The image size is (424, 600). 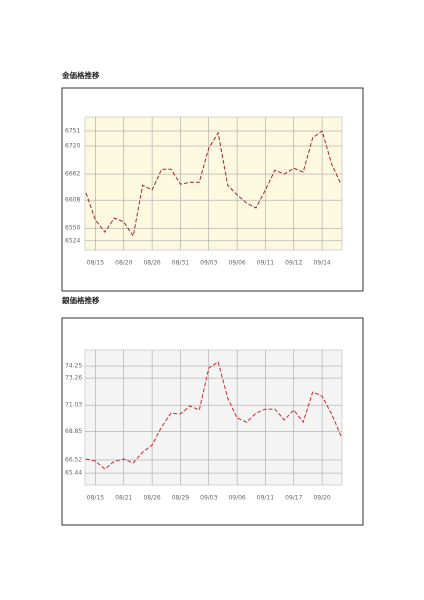 What do you see at coordinates (80, 75) in the screenshot?
I see `section-heading: 金価格推移` at bounding box center [80, 75].